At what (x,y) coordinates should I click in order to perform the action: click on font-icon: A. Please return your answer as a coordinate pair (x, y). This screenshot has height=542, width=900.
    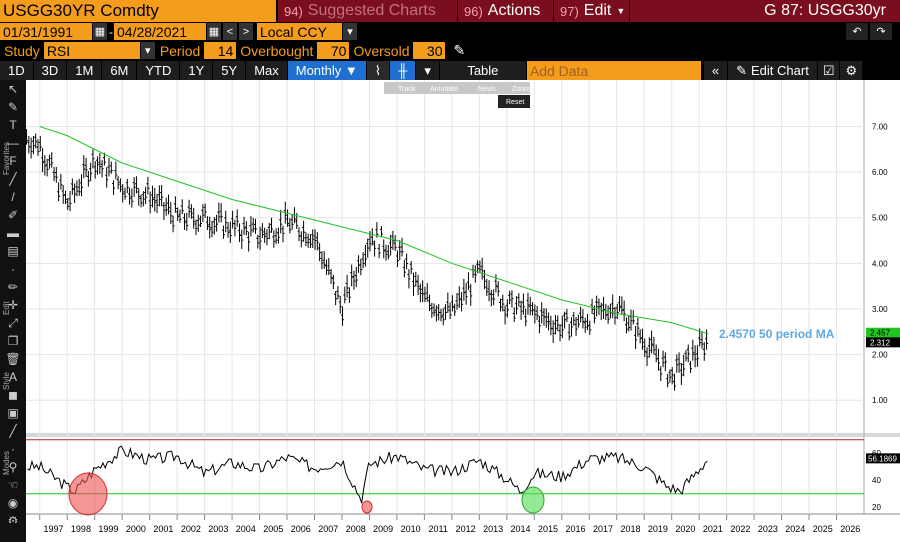
    Looking at the image, I should click on (12, 377).